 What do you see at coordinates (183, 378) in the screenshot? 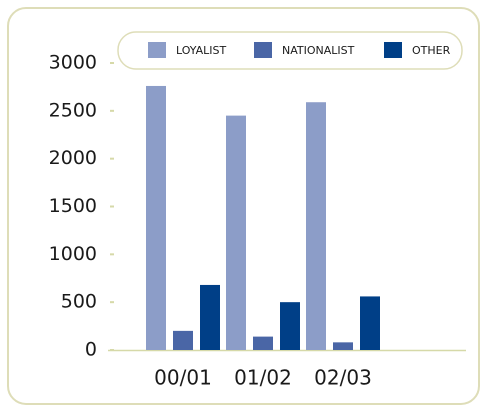
I see `x-tick-label: 00/01` at bounding box center [183, 378].